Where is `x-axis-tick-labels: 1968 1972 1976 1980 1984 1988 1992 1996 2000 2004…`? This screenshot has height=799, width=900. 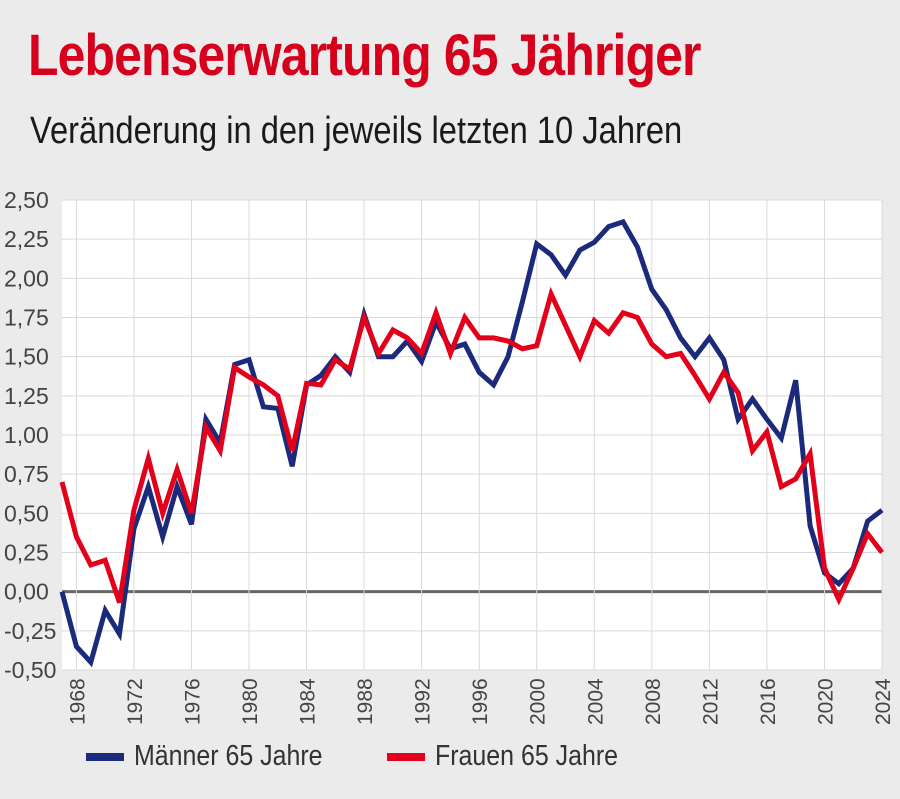 x-axis-tick-labels: 1968 1972 1976 1980 1984 1988 1992 1996 2000 2004… is located at coordinates (480, 701).